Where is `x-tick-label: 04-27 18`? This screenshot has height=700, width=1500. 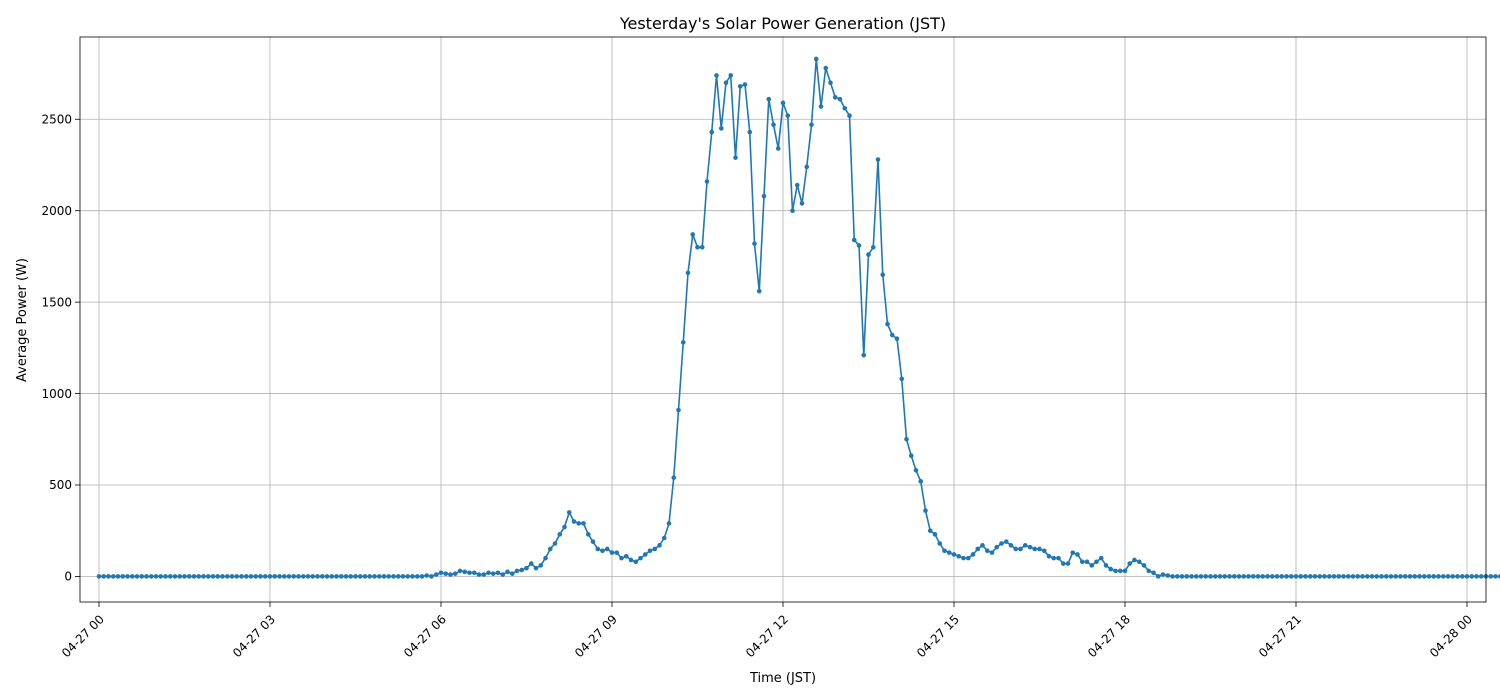
x-tick-label: 04-27 18 is located at coordinates (1109, 636).